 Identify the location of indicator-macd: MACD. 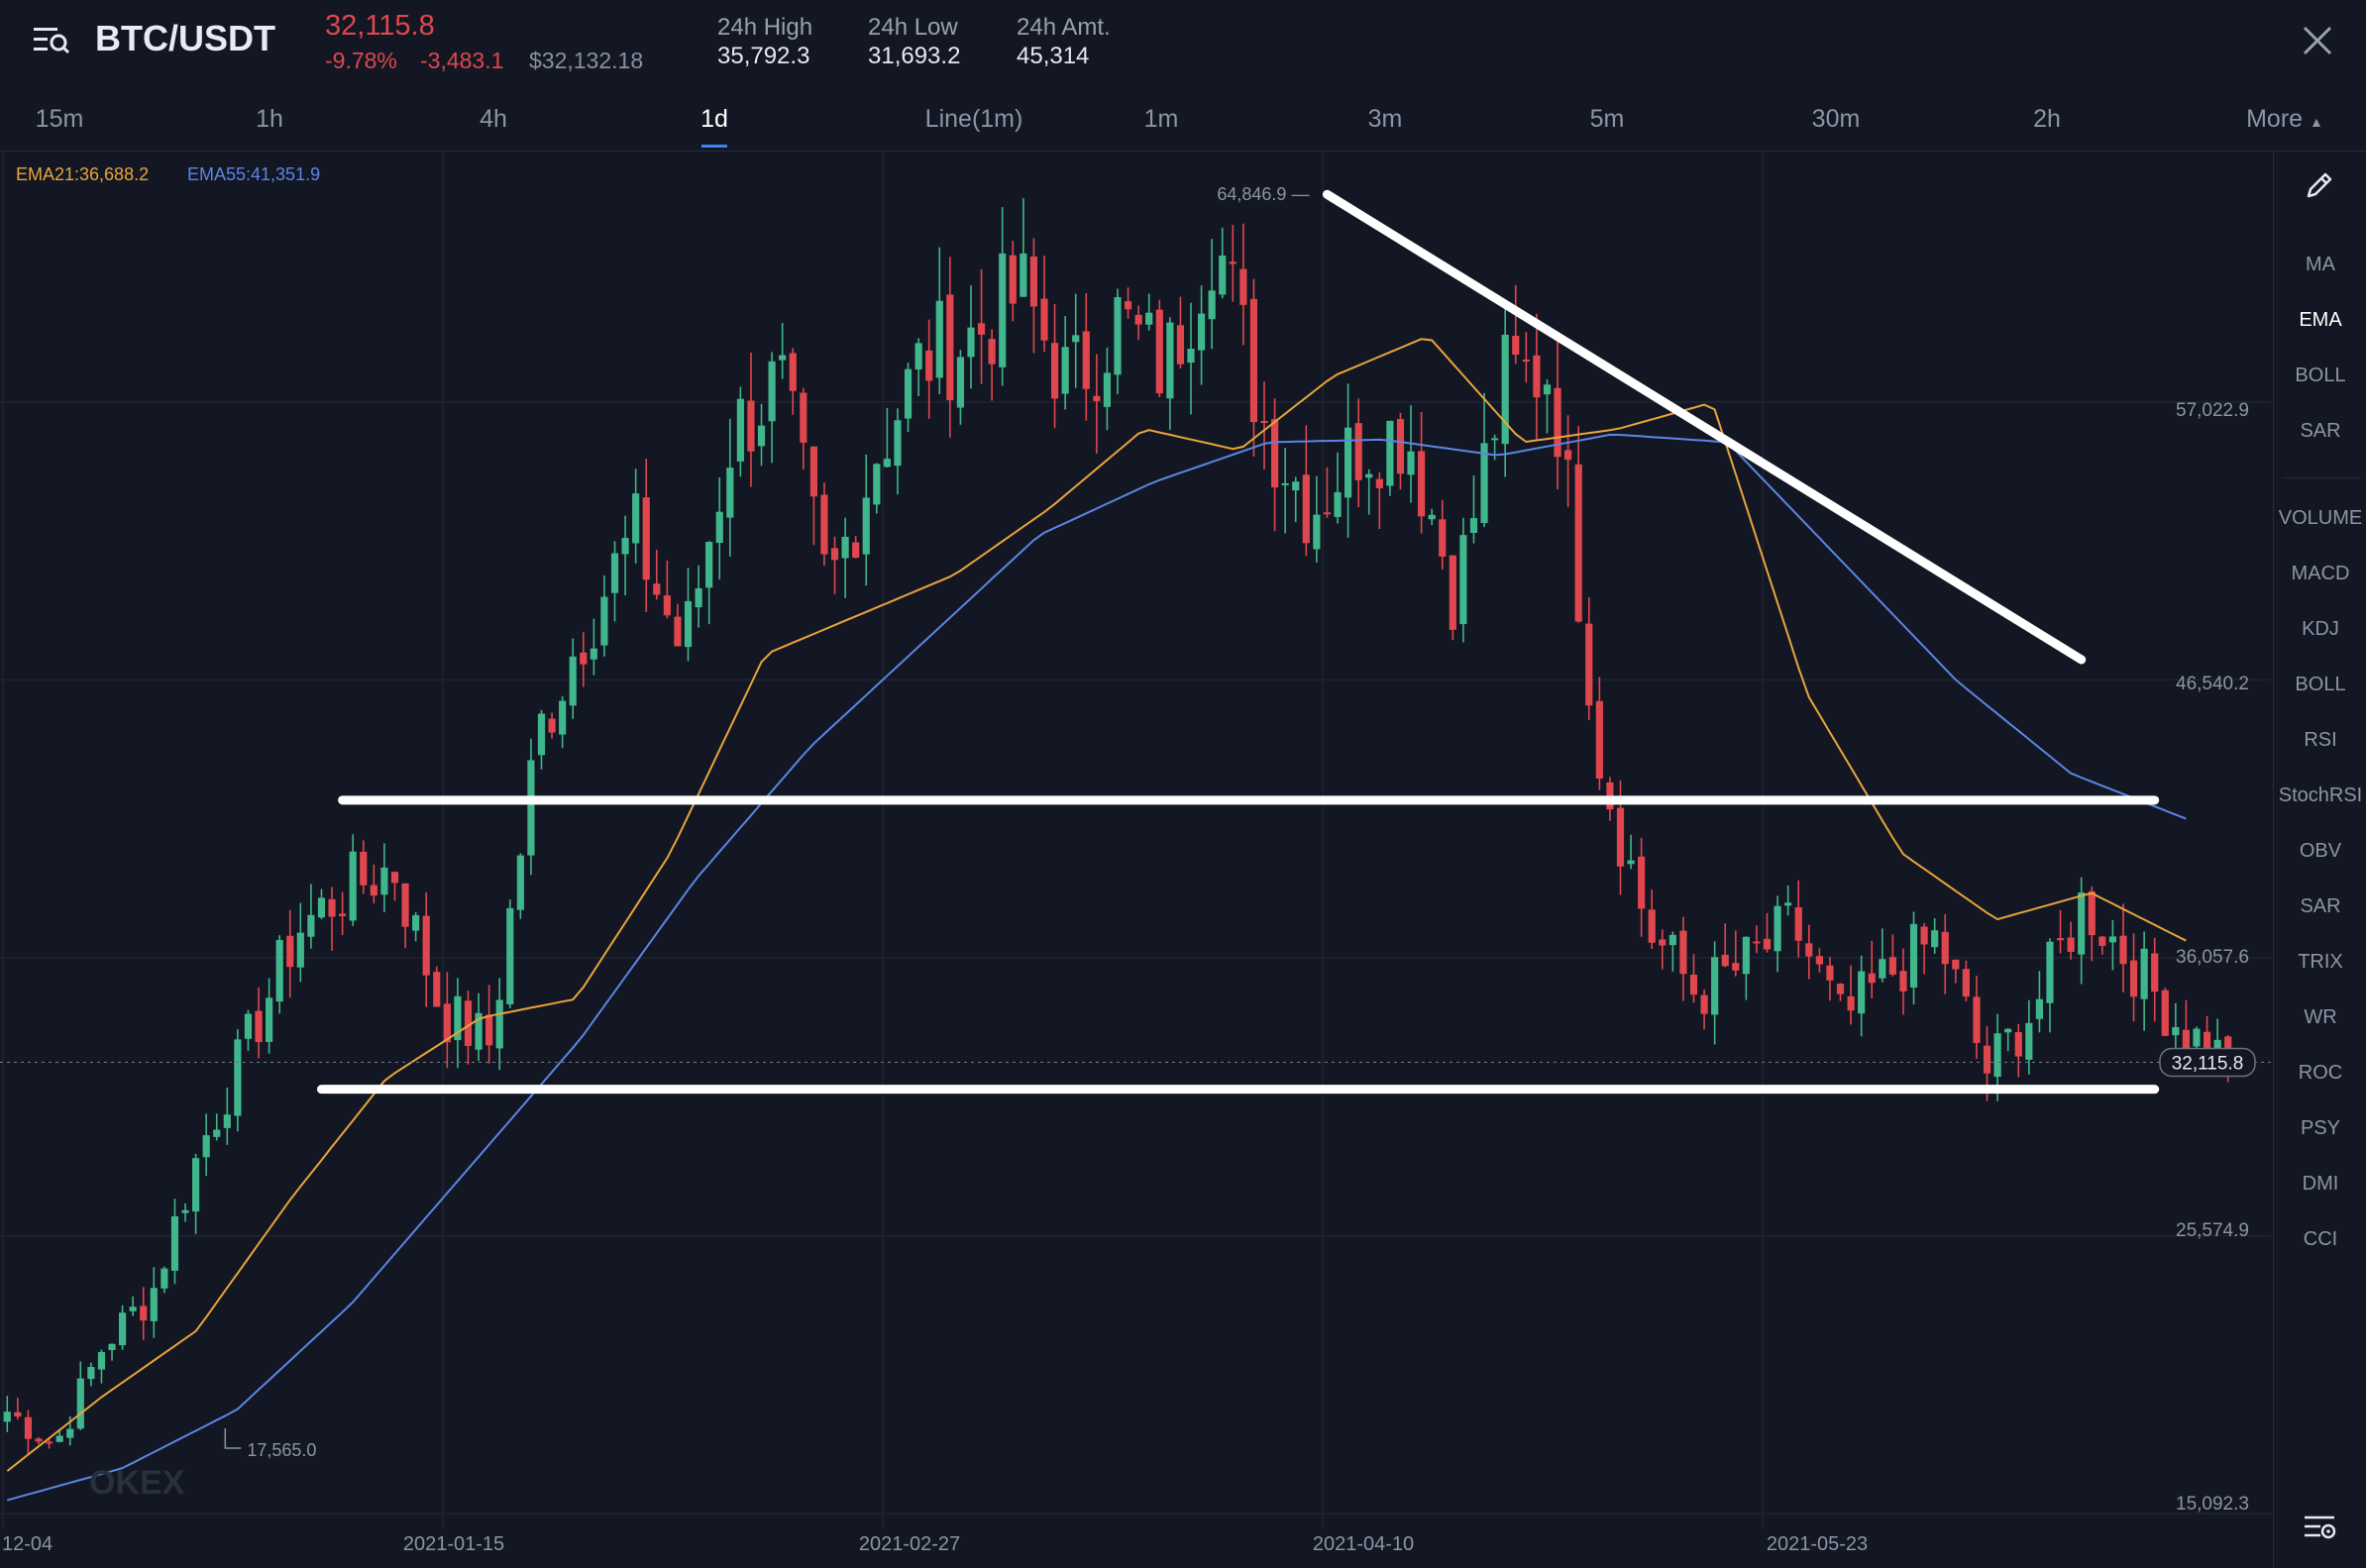
(2320, 573).